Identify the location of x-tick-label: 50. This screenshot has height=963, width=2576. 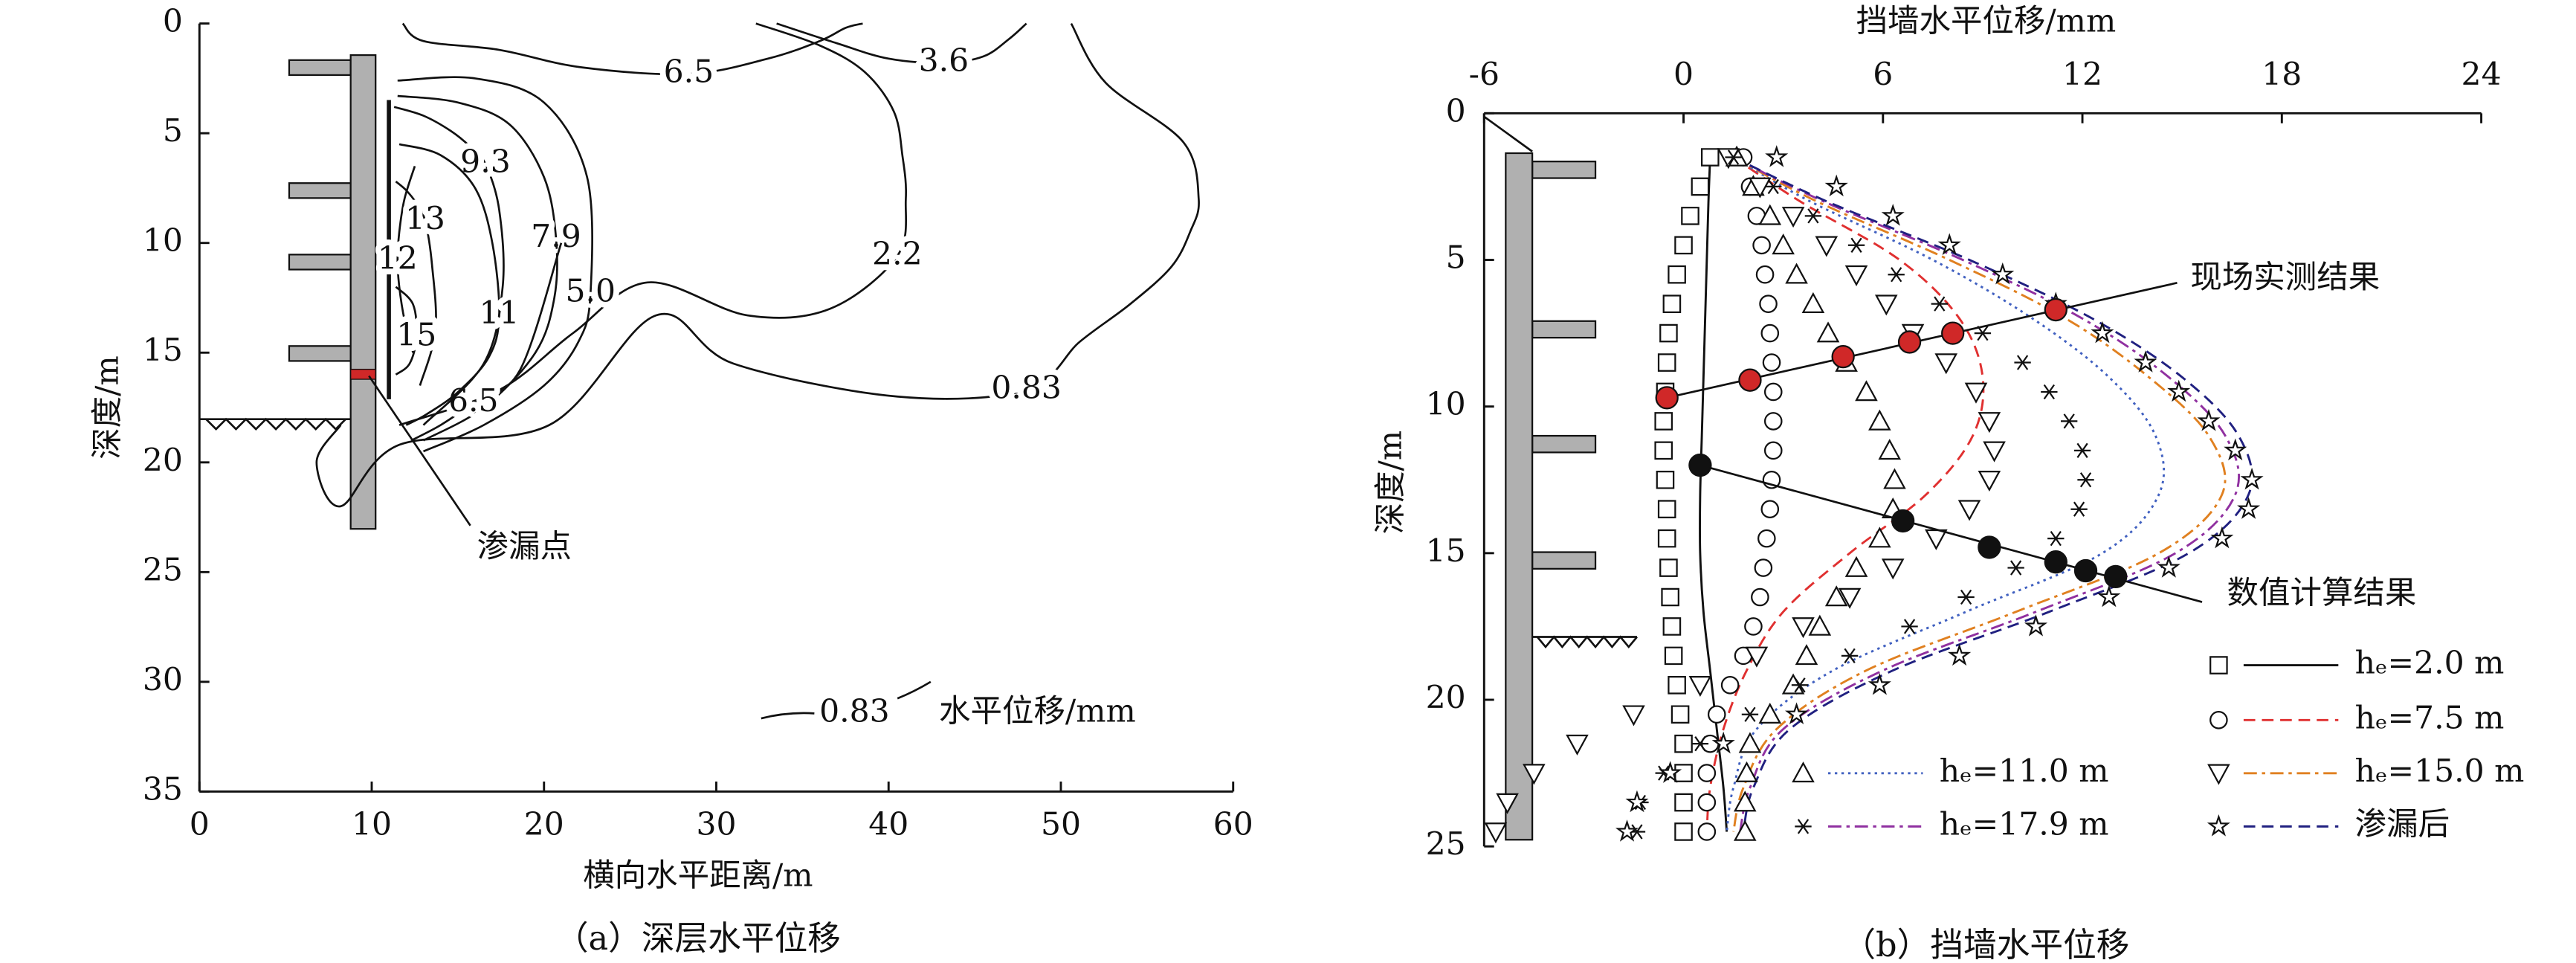
(1061, 824).